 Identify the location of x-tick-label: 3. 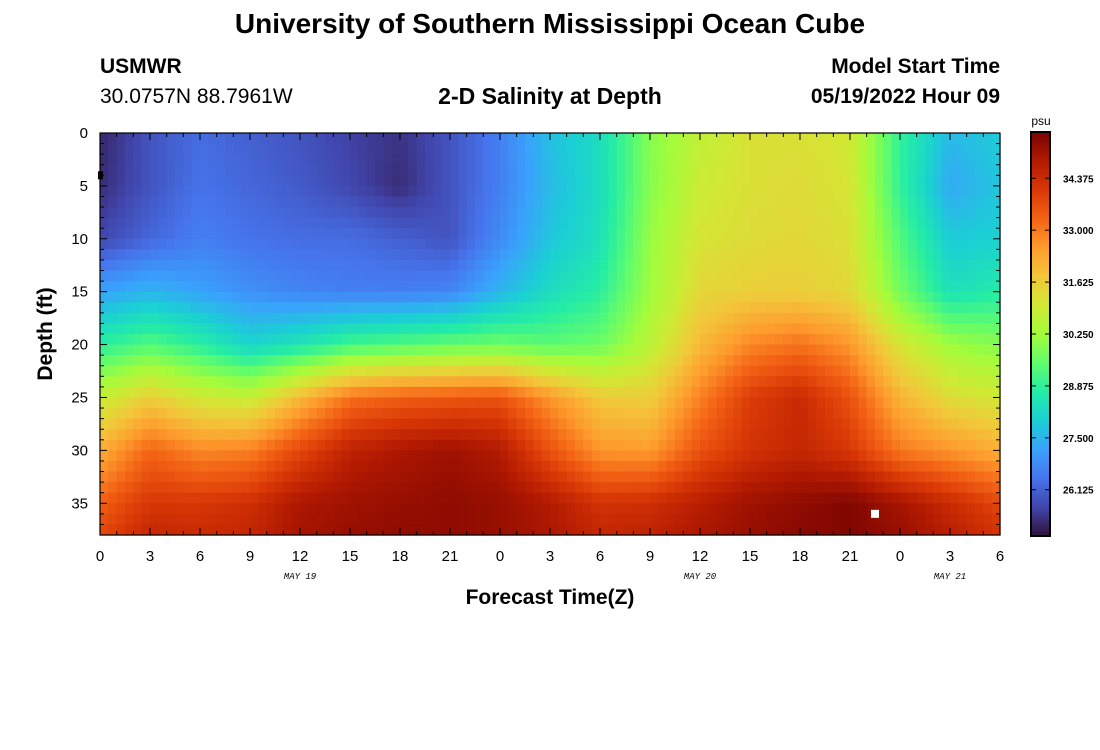
(950, 556).